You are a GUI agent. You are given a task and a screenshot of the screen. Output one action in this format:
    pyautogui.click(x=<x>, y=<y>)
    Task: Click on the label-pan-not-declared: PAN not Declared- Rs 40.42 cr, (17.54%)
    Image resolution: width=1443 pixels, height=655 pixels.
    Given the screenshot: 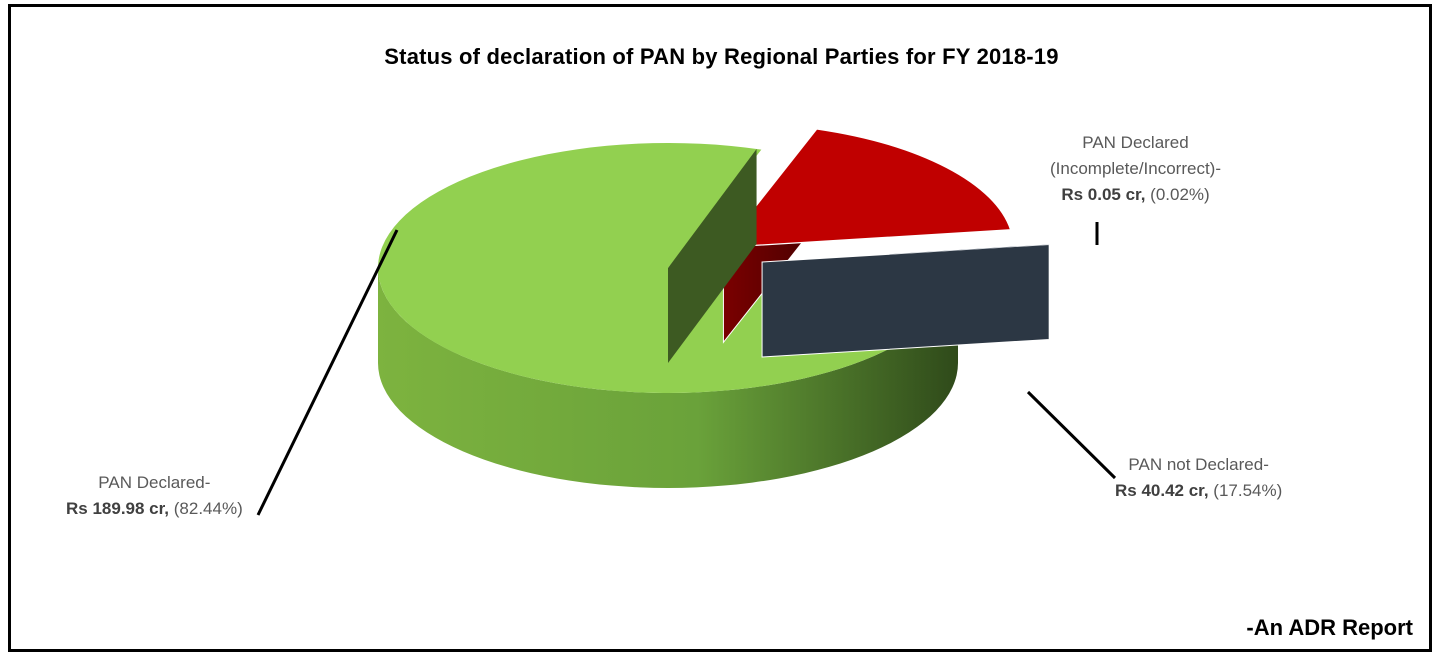 What is the action you would take?
    pyautogui.click(x=1198, y=478)
    